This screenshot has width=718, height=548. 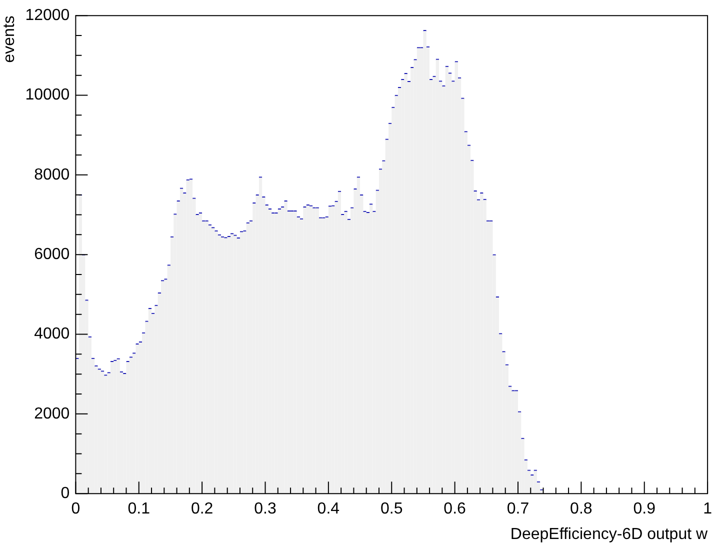 I want to click on x-tick-label: 0.4, so click(x=328, y=509).